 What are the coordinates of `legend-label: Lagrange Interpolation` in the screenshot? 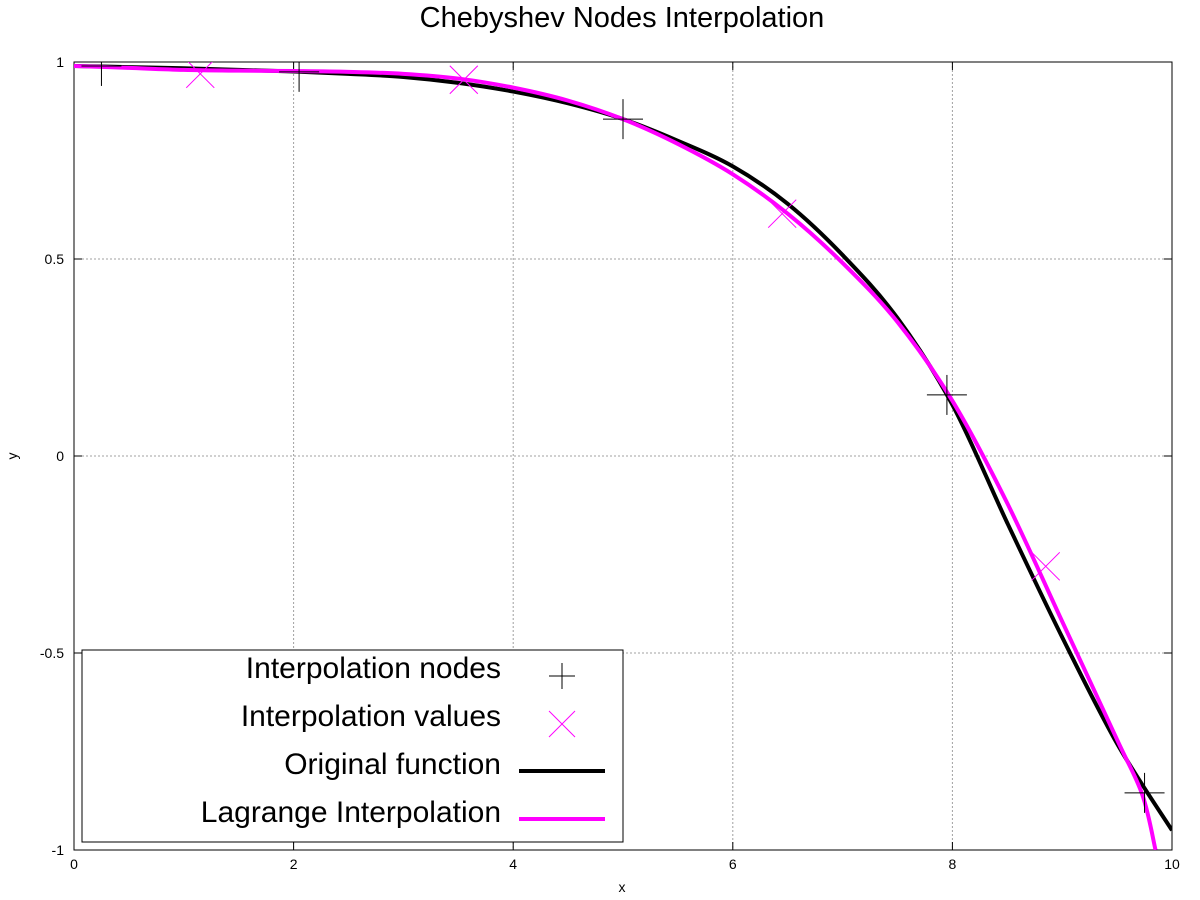 It's located at (351, 812).